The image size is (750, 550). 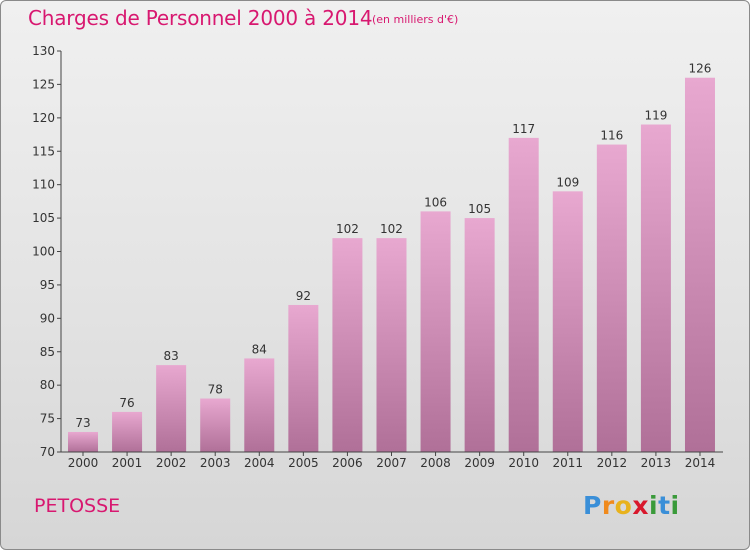 I want to click on bar-value-label: 117, so click(x=523, y=129).